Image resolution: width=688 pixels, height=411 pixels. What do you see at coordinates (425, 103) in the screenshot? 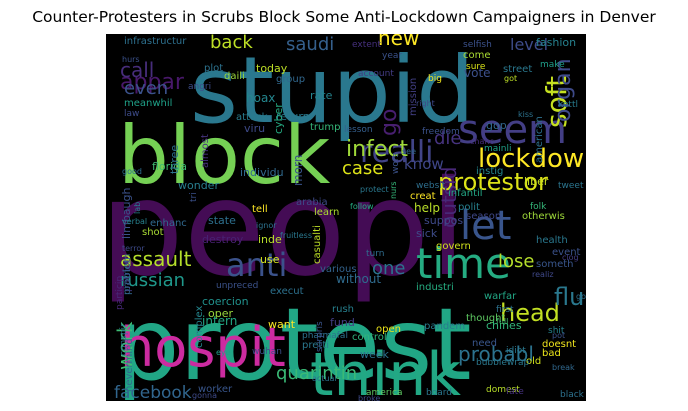
I see `word-right: right` at bounding box center [425, 103].